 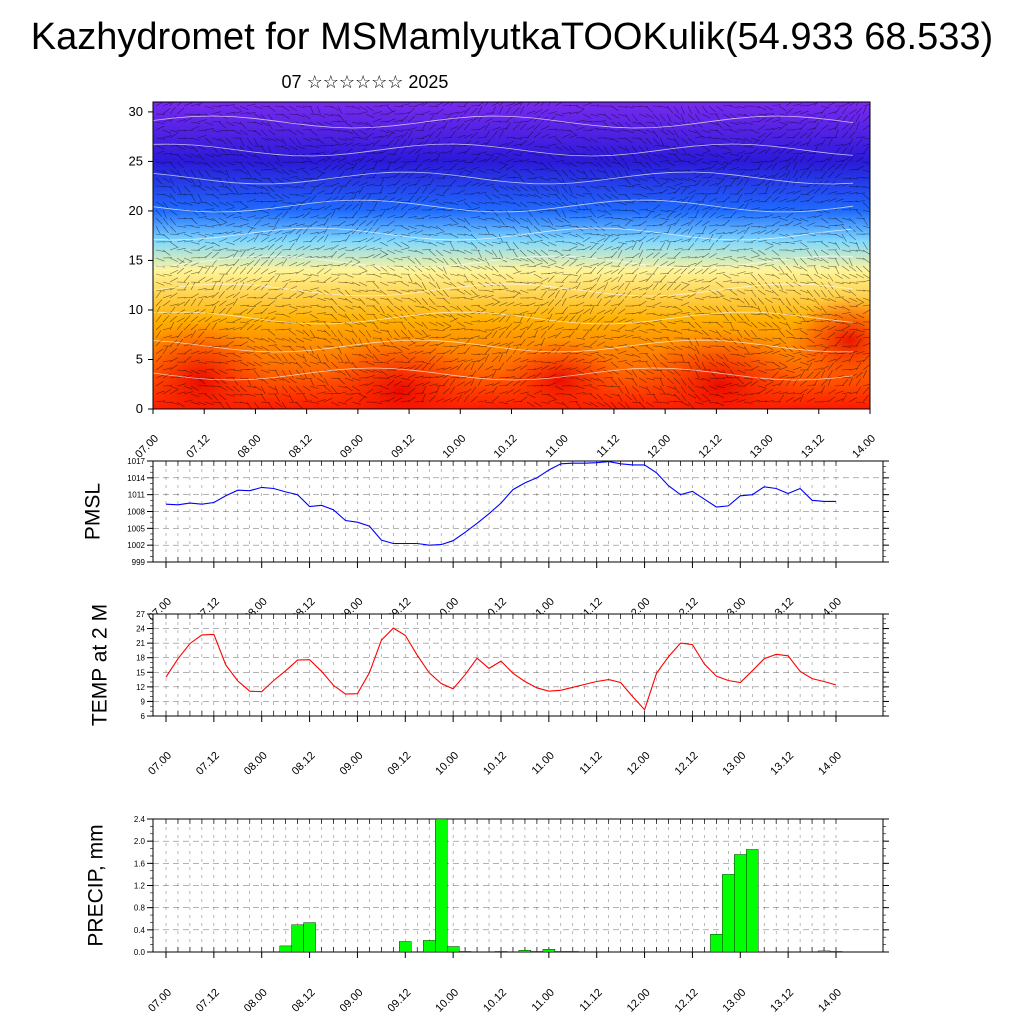 What do you see at coordinates (140, 841) in the screenshot?
I see `y-tick-label: 2.0` at bounding box center [140, 841].